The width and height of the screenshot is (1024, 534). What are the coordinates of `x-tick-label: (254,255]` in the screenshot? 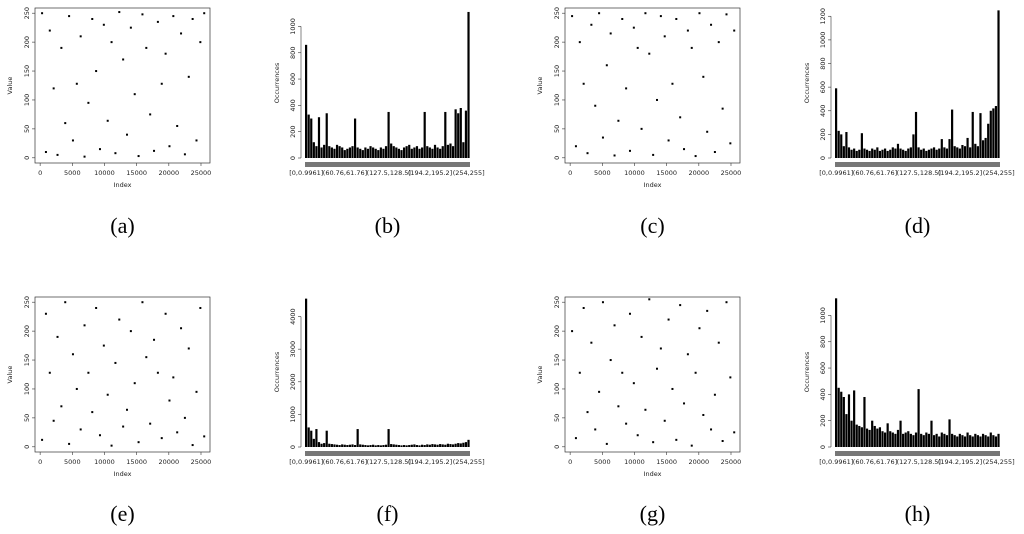 It's located at (999, 462).